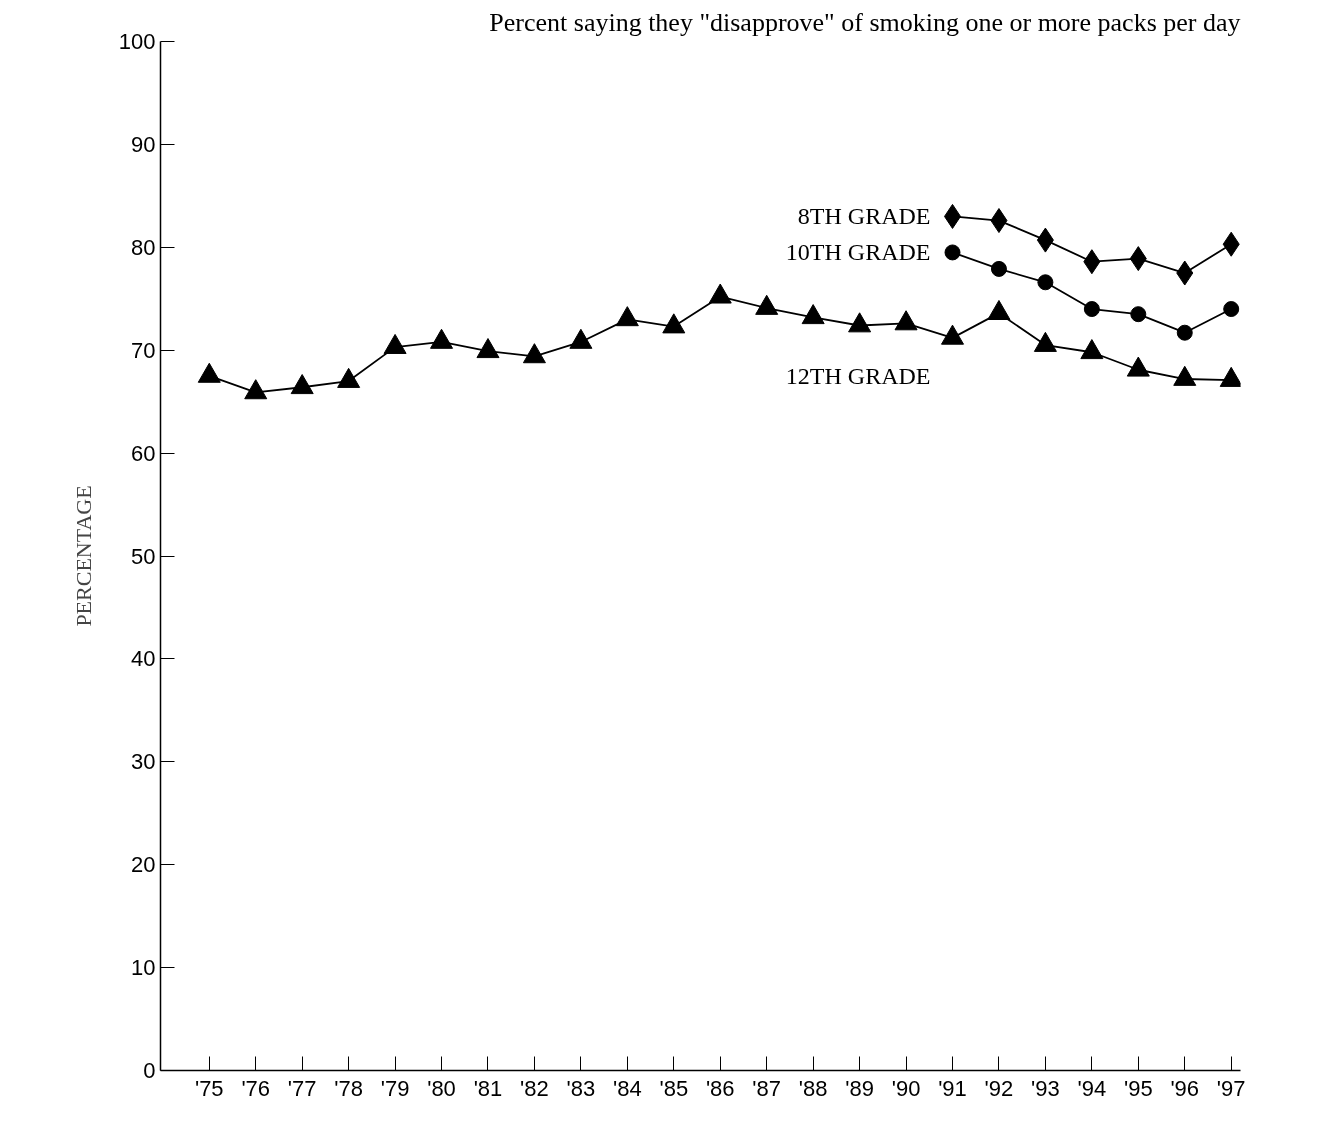 Image resolution: width=1340 pixels, height=1148 pixels. What do you see at coordinates (209, 1088) in the screenshot?
I see `x-tick-label: '75` at bounding box center [209, 1088].